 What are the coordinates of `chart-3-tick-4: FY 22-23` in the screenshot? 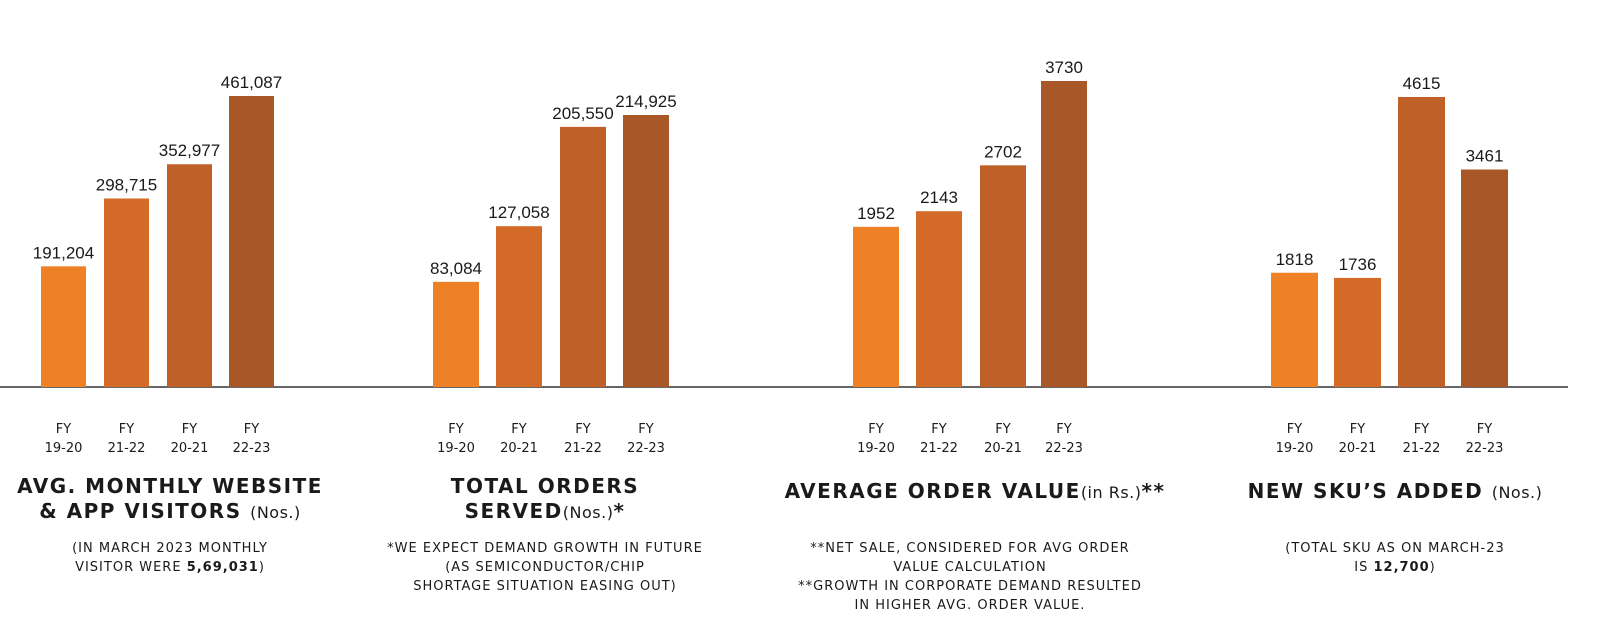 It's located at (1064, 439).